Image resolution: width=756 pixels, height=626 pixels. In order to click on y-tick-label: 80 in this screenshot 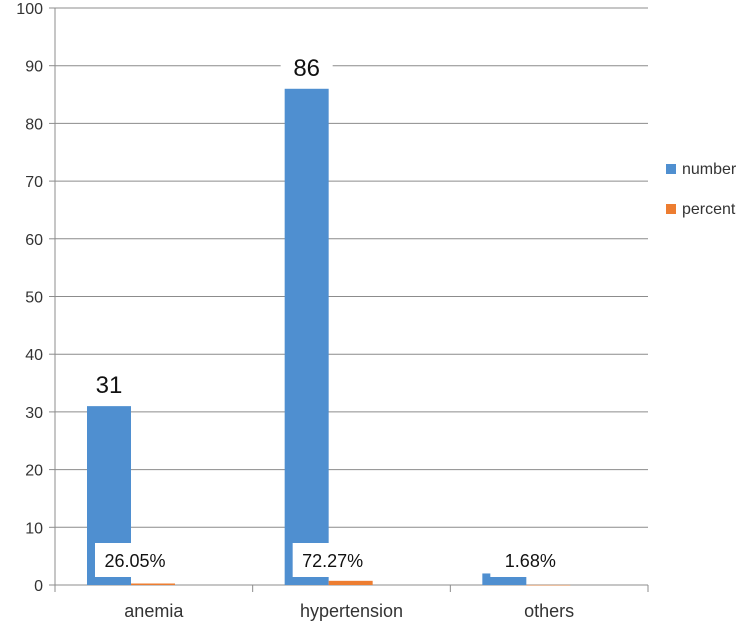, I will do `click(34, 124)`.